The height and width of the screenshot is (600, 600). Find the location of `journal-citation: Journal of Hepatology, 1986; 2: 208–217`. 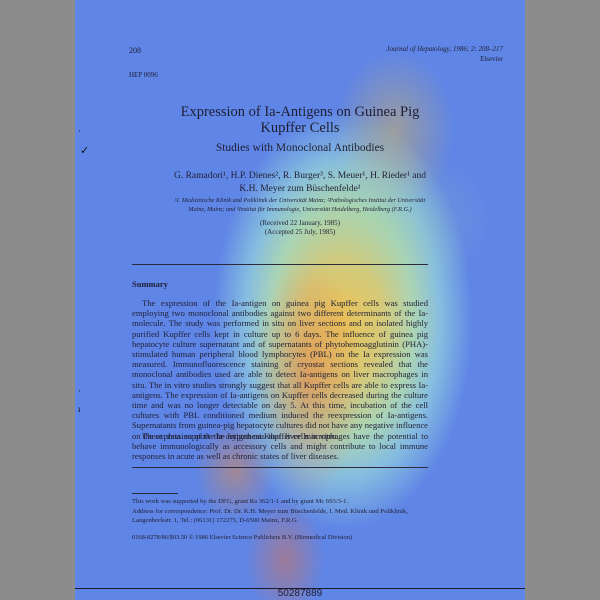

journal-citation: Journal of Hepatology, 1986; 2: 208–217 is located at coordinates (444, 49).